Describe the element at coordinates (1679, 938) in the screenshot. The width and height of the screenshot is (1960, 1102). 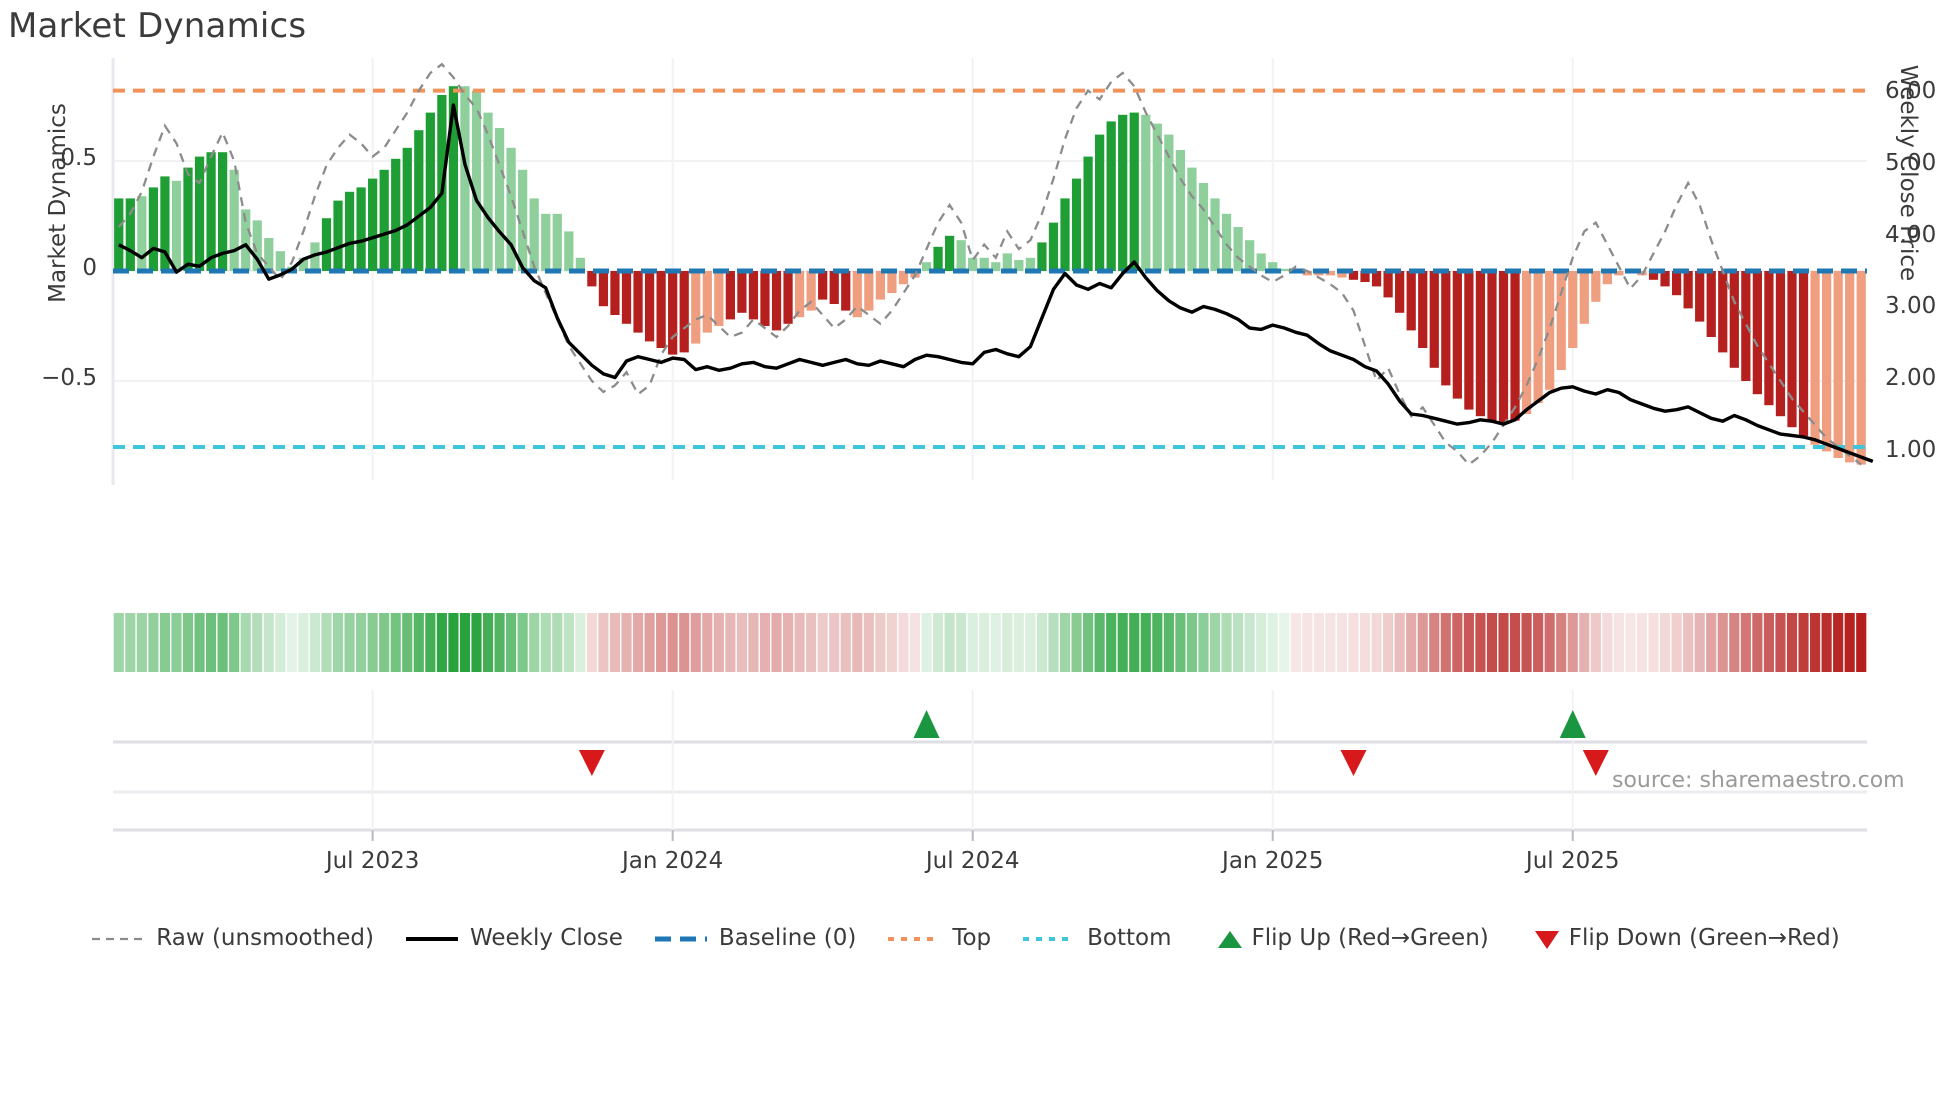
I see `legend-item: Flip Down (Green→Red)` at that location.